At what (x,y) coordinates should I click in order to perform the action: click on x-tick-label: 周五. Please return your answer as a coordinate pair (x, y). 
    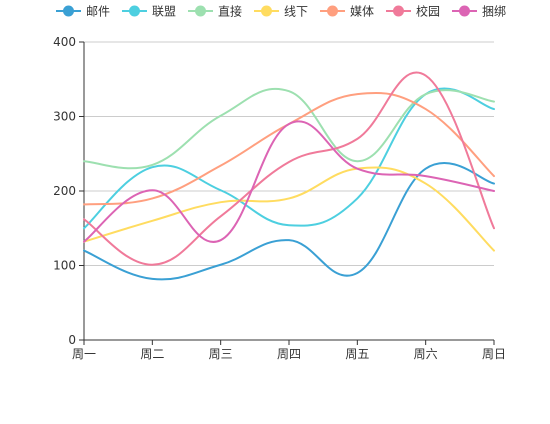
    Looking at the image, I should click on (357, 354).